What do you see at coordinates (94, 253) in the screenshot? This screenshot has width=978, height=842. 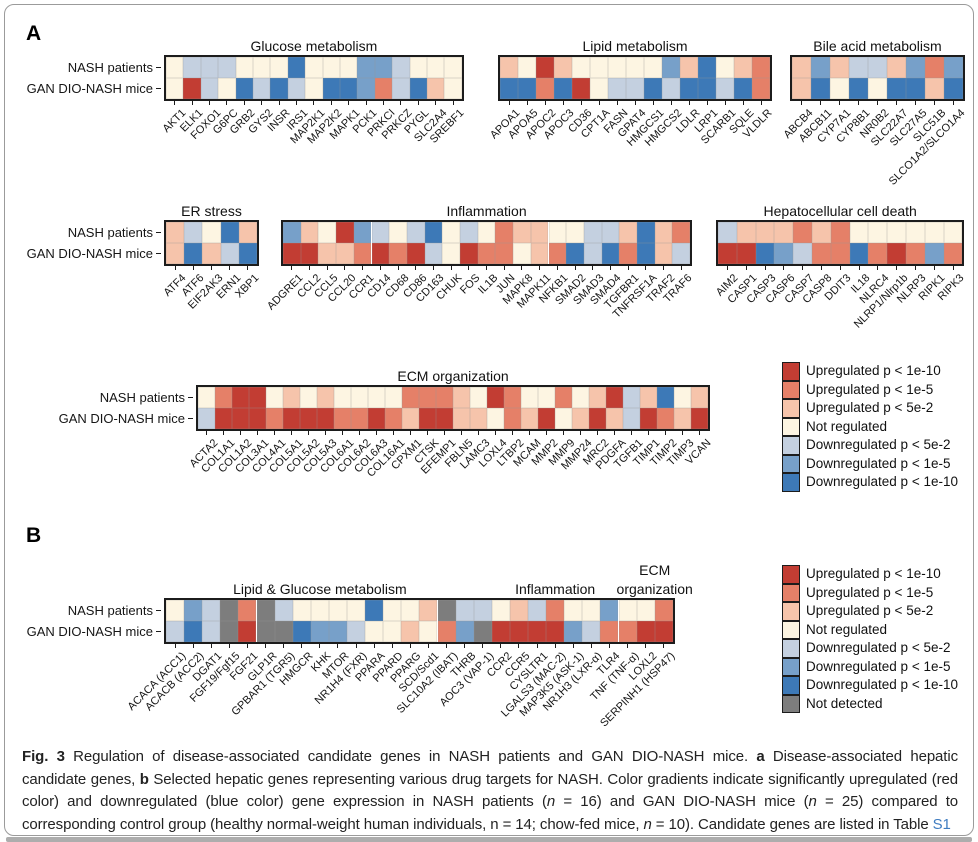 I see `row-label: GAN DIO-NASH mice` at bounding box center [94, 253].